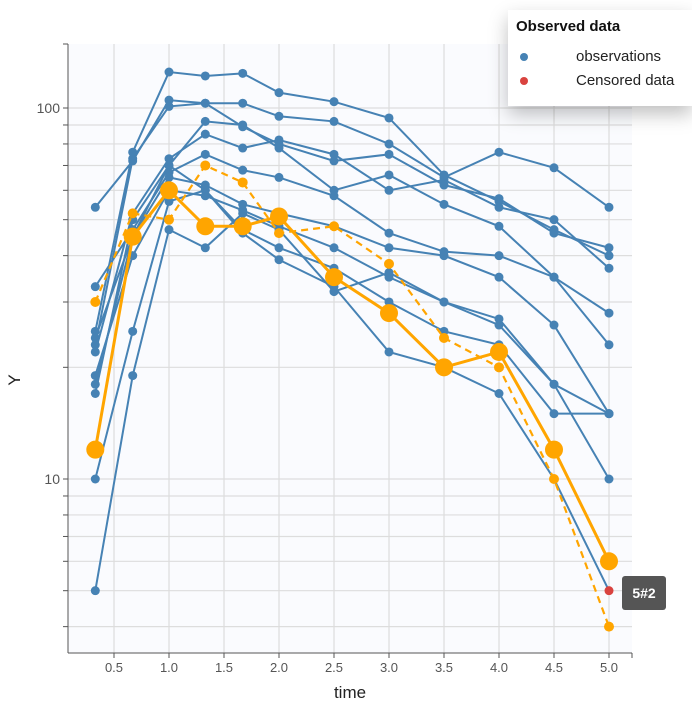 Image resolution: width=692 pixels, height=713 pixels. What do you see at coordinates (609, 591) in the screenshot?
I see `censored-point` at bounding box center [609, 591].